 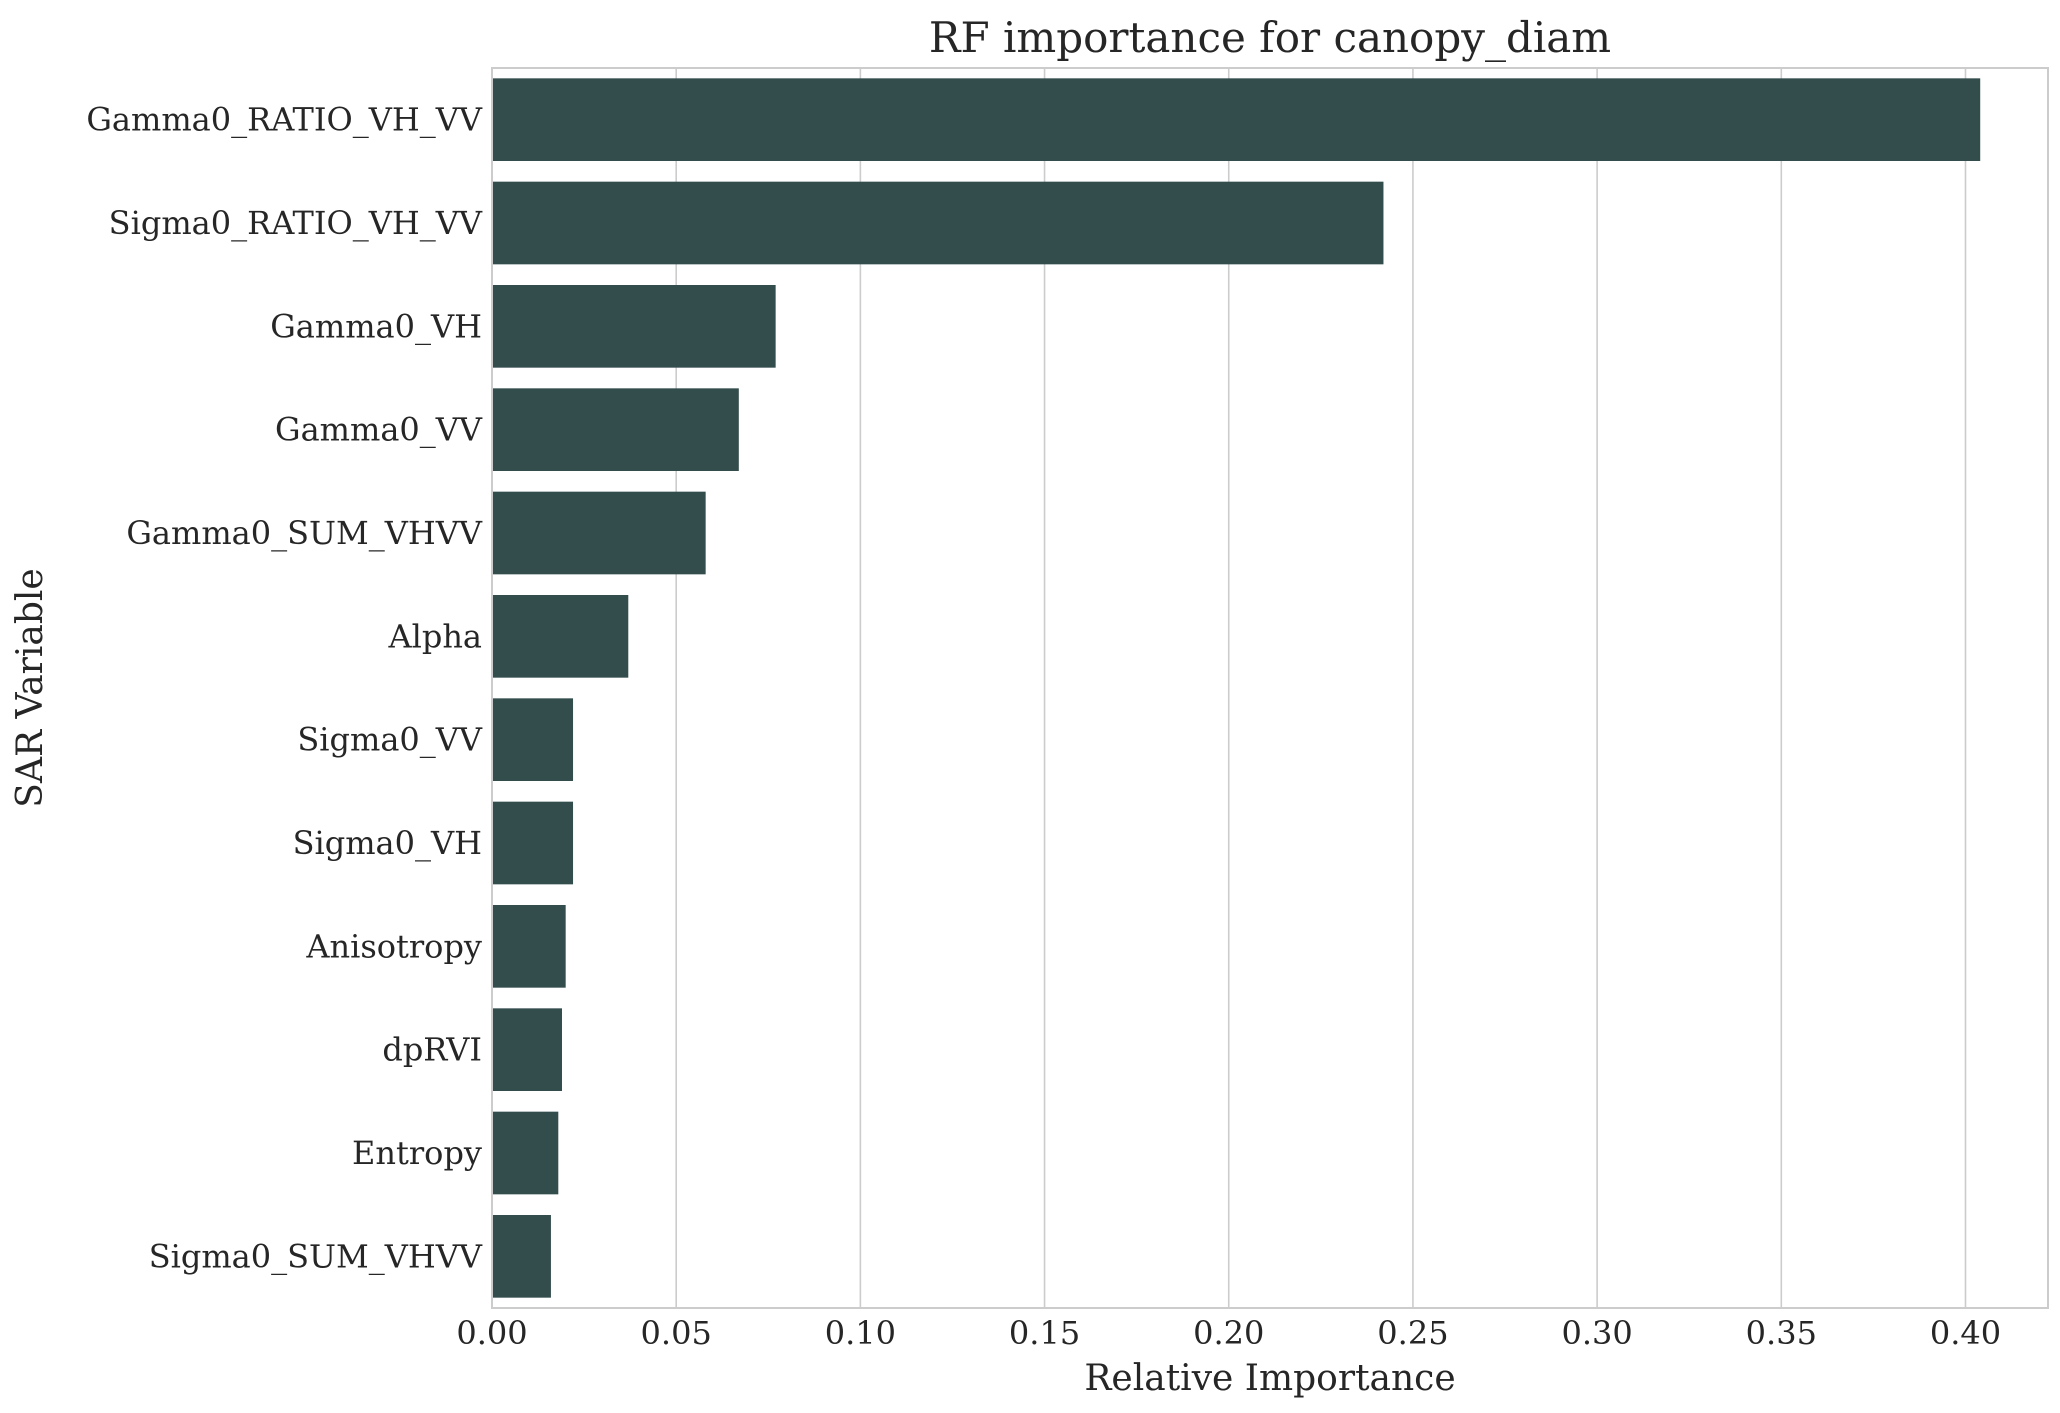 I want to click on x-tick-label: 0.30, so click(x=1596, y=1333).